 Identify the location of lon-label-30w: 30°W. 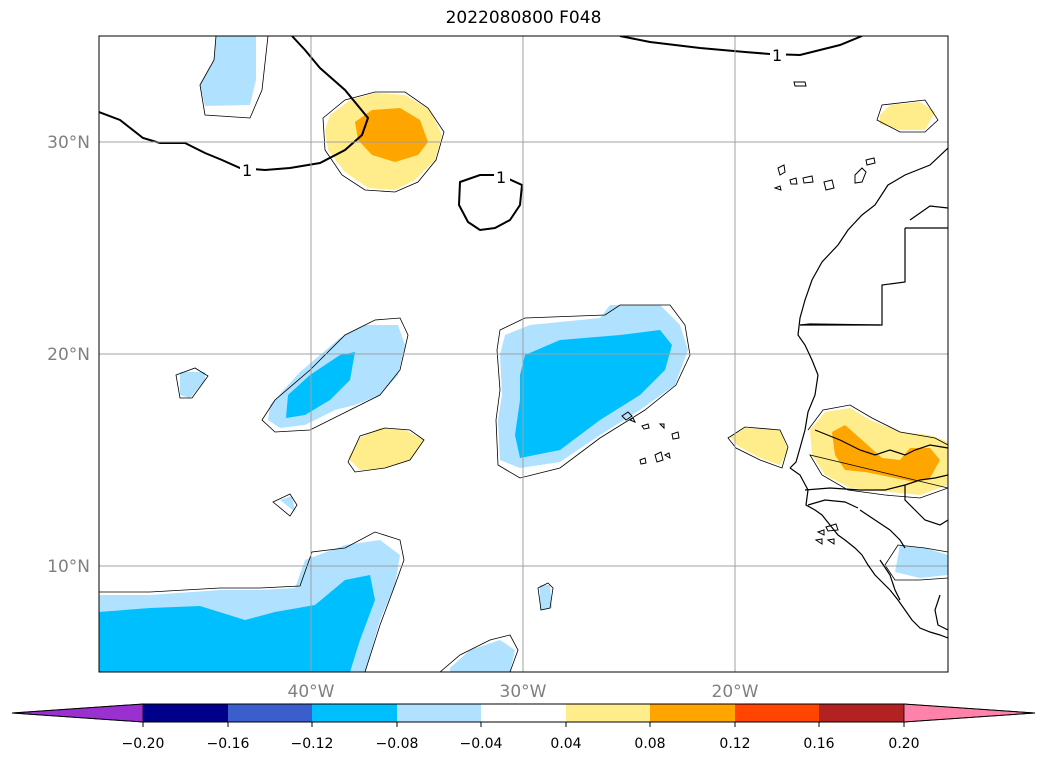
(523, 692).